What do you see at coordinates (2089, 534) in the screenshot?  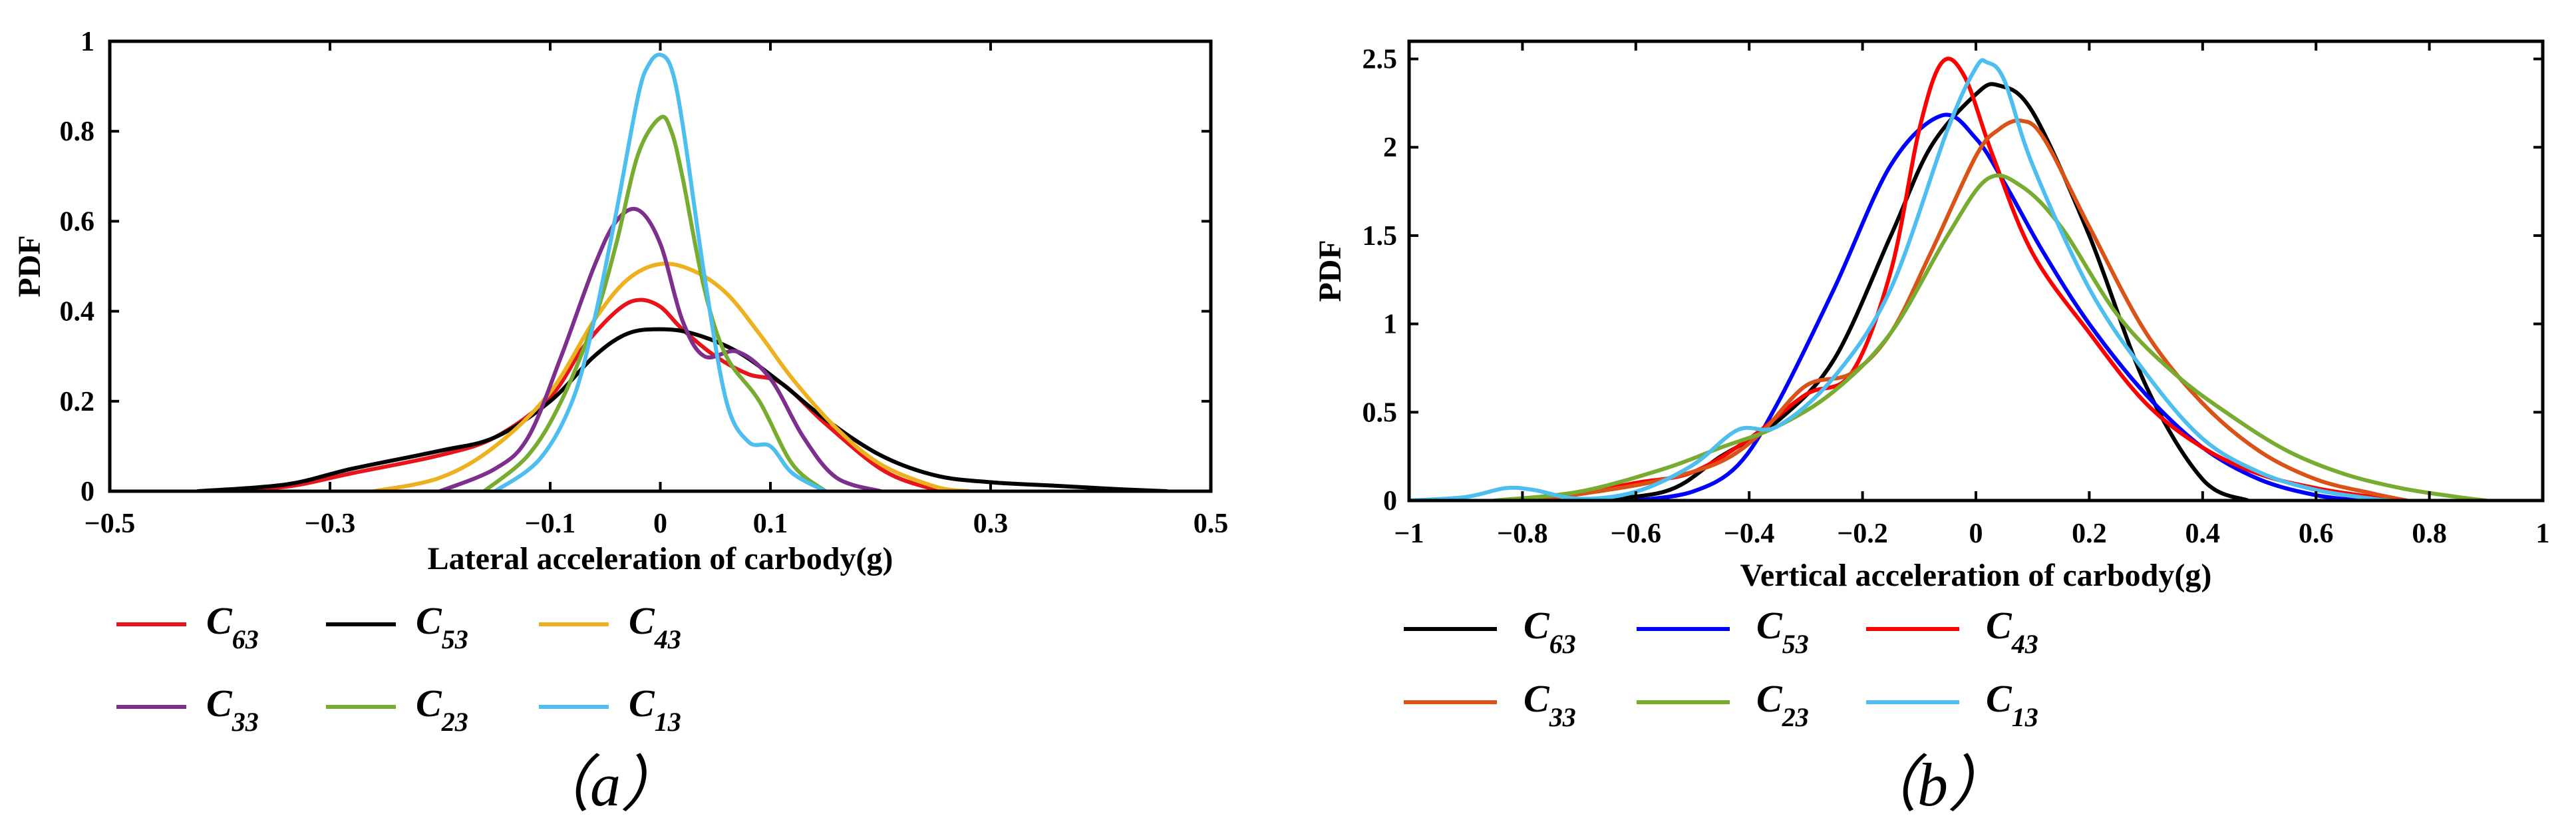 I see `x-tick-label: 0.2` at bounding box center [2089, 534].